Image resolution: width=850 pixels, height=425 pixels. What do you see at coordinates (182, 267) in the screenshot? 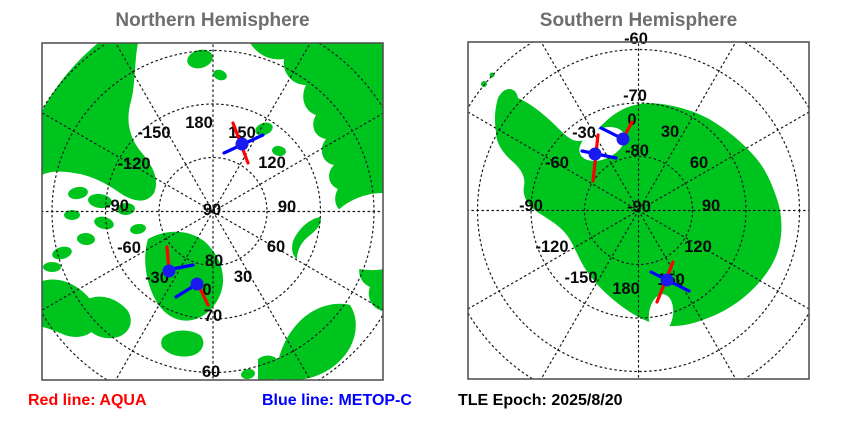
I see `metop-c-track-segment` at bounding box center [182, 267].